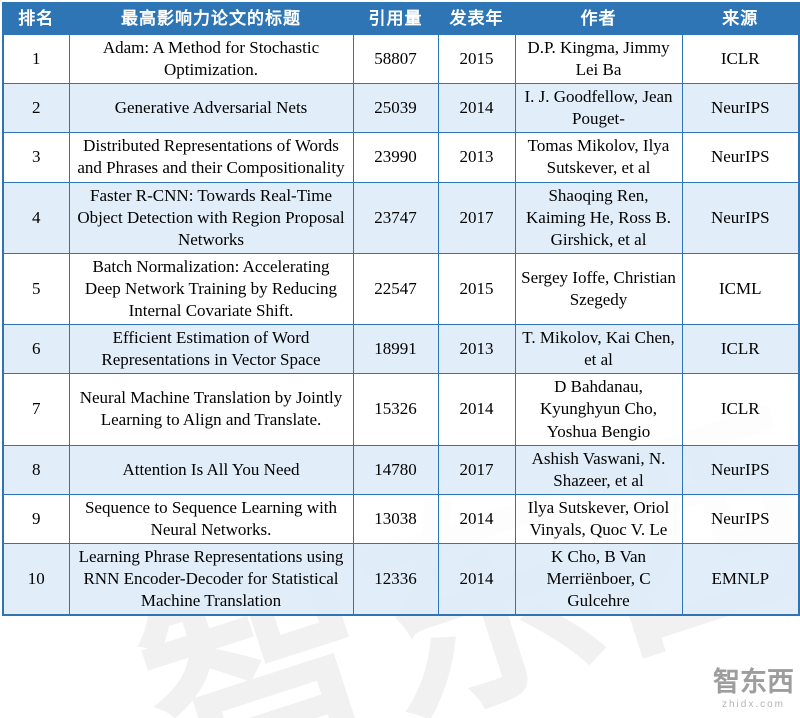  What do you see at coordinates (598, 59) in the screenshot?
I see `authors-cell: D.P. Kingma, Jimmy Lei Ba` at bounding box center [598, 59].